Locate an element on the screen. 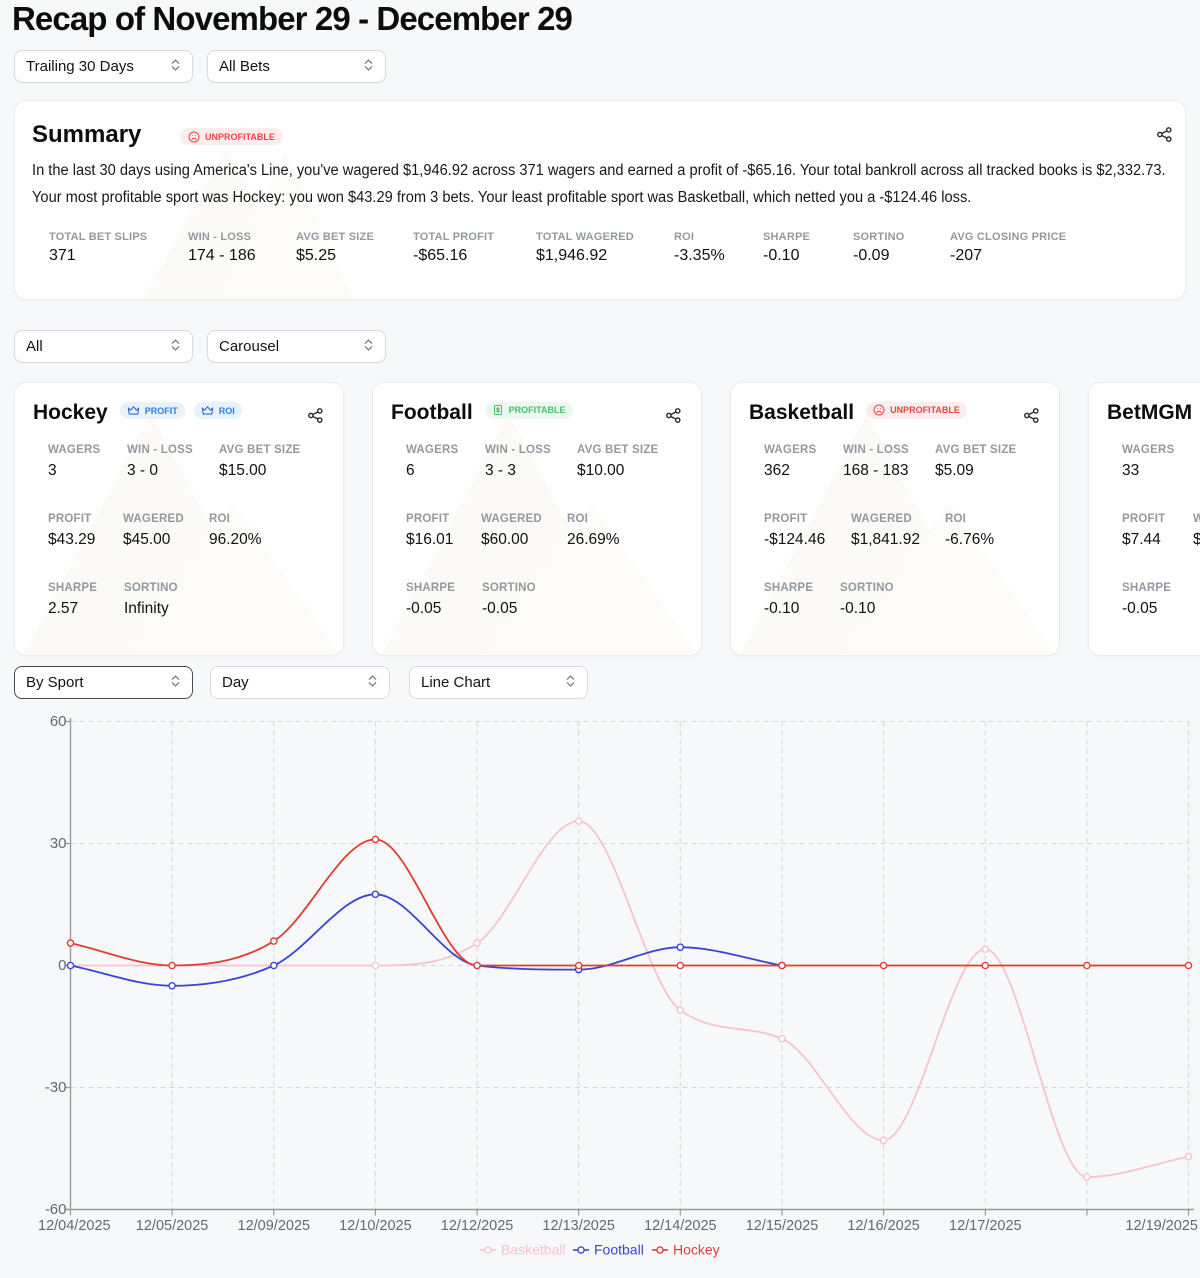 The image size is (1200, 1278). svg-text: 12/05/2025 is located at coordinates (172, 1226).